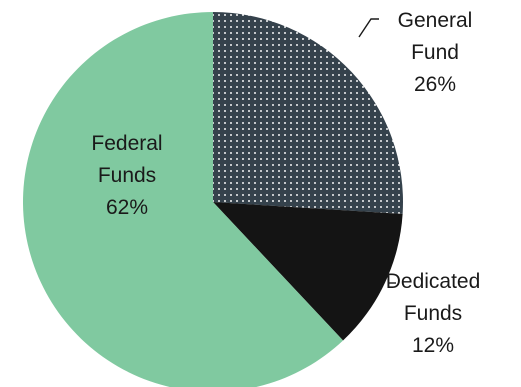 Image resolution: width=521 pixels, height=387 pixels. Describe the element at coordinates (127, 207) in the screenshot. I see `slice-label-line: 62%` at that location.